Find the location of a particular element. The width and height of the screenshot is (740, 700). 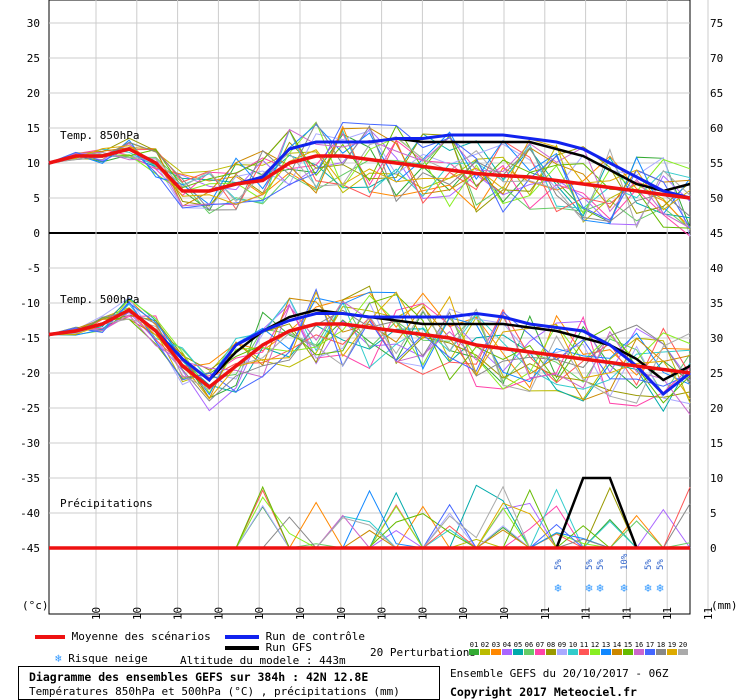

x-tick-label: 04/11 is located at coordinates (667, 613).